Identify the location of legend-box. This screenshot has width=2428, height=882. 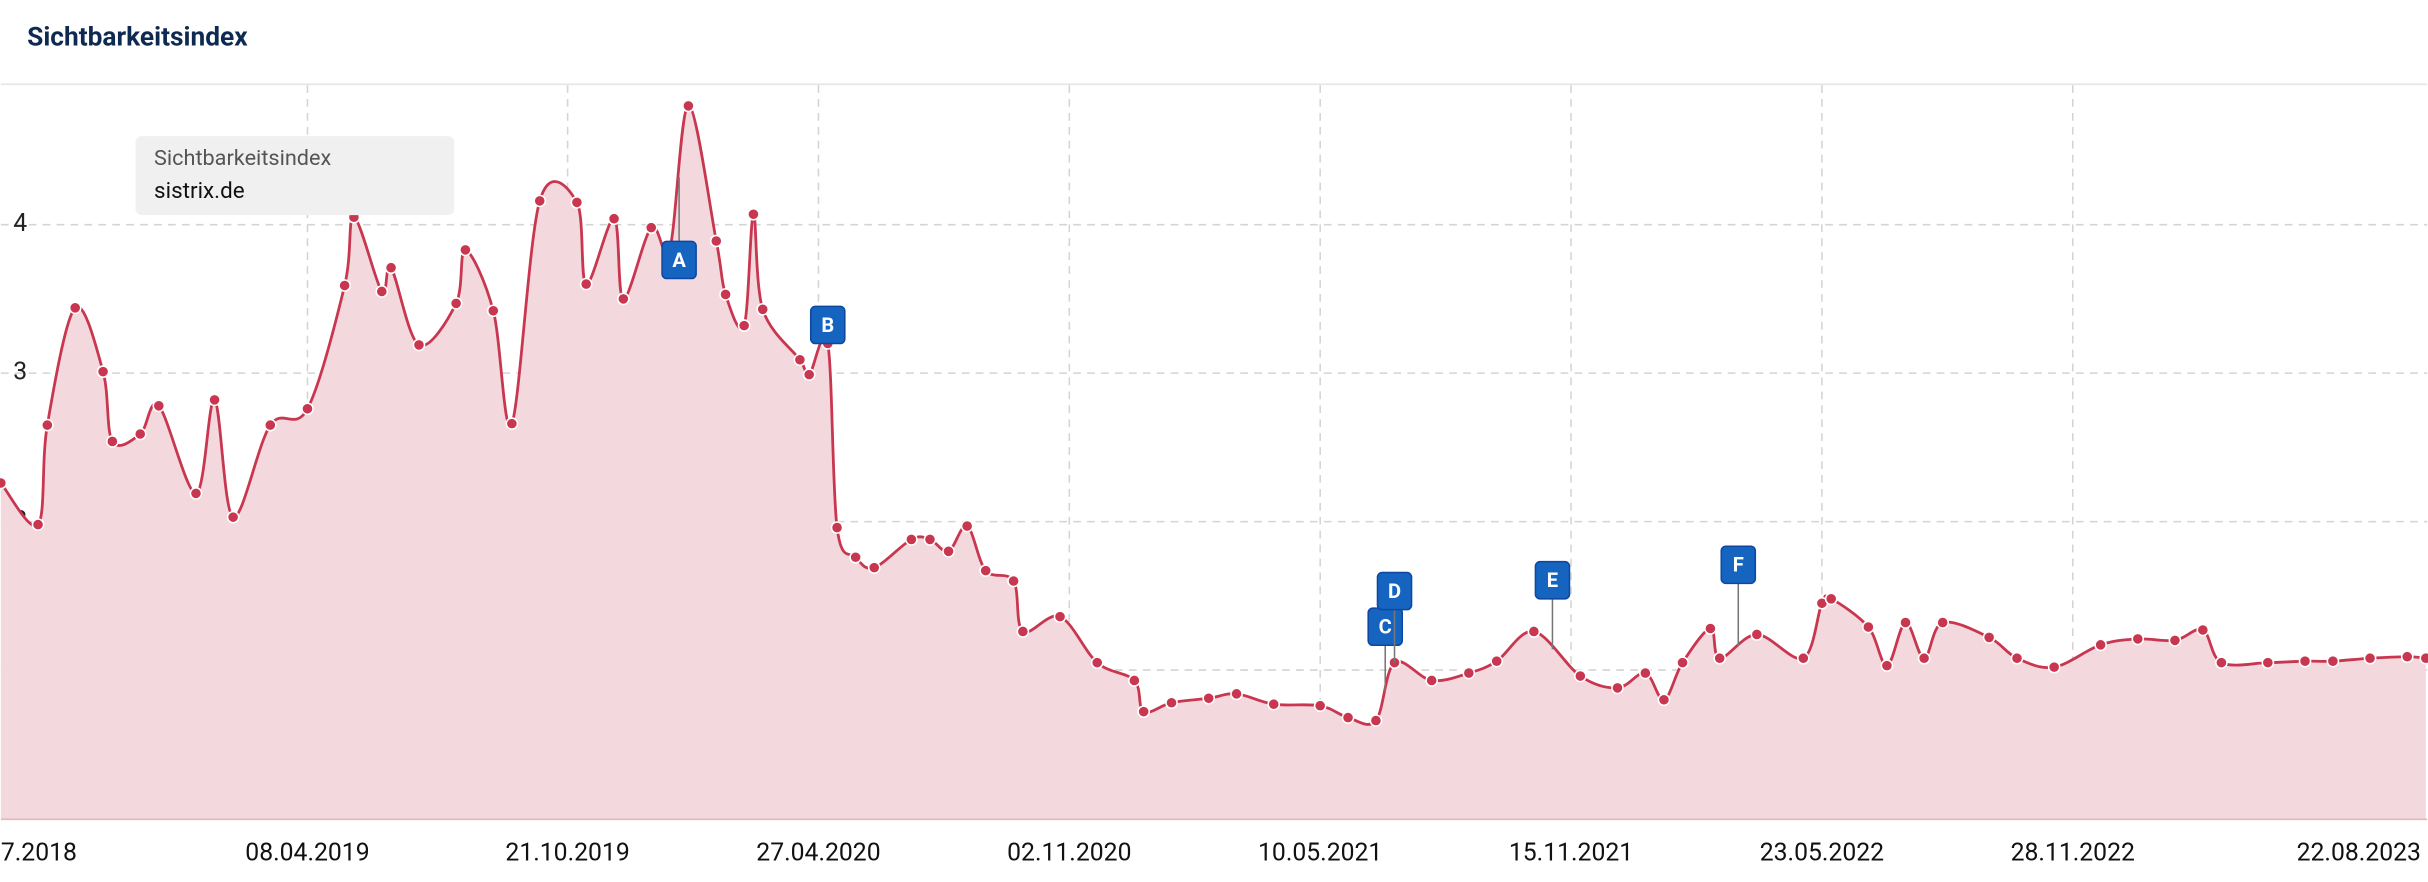
(295, 176).